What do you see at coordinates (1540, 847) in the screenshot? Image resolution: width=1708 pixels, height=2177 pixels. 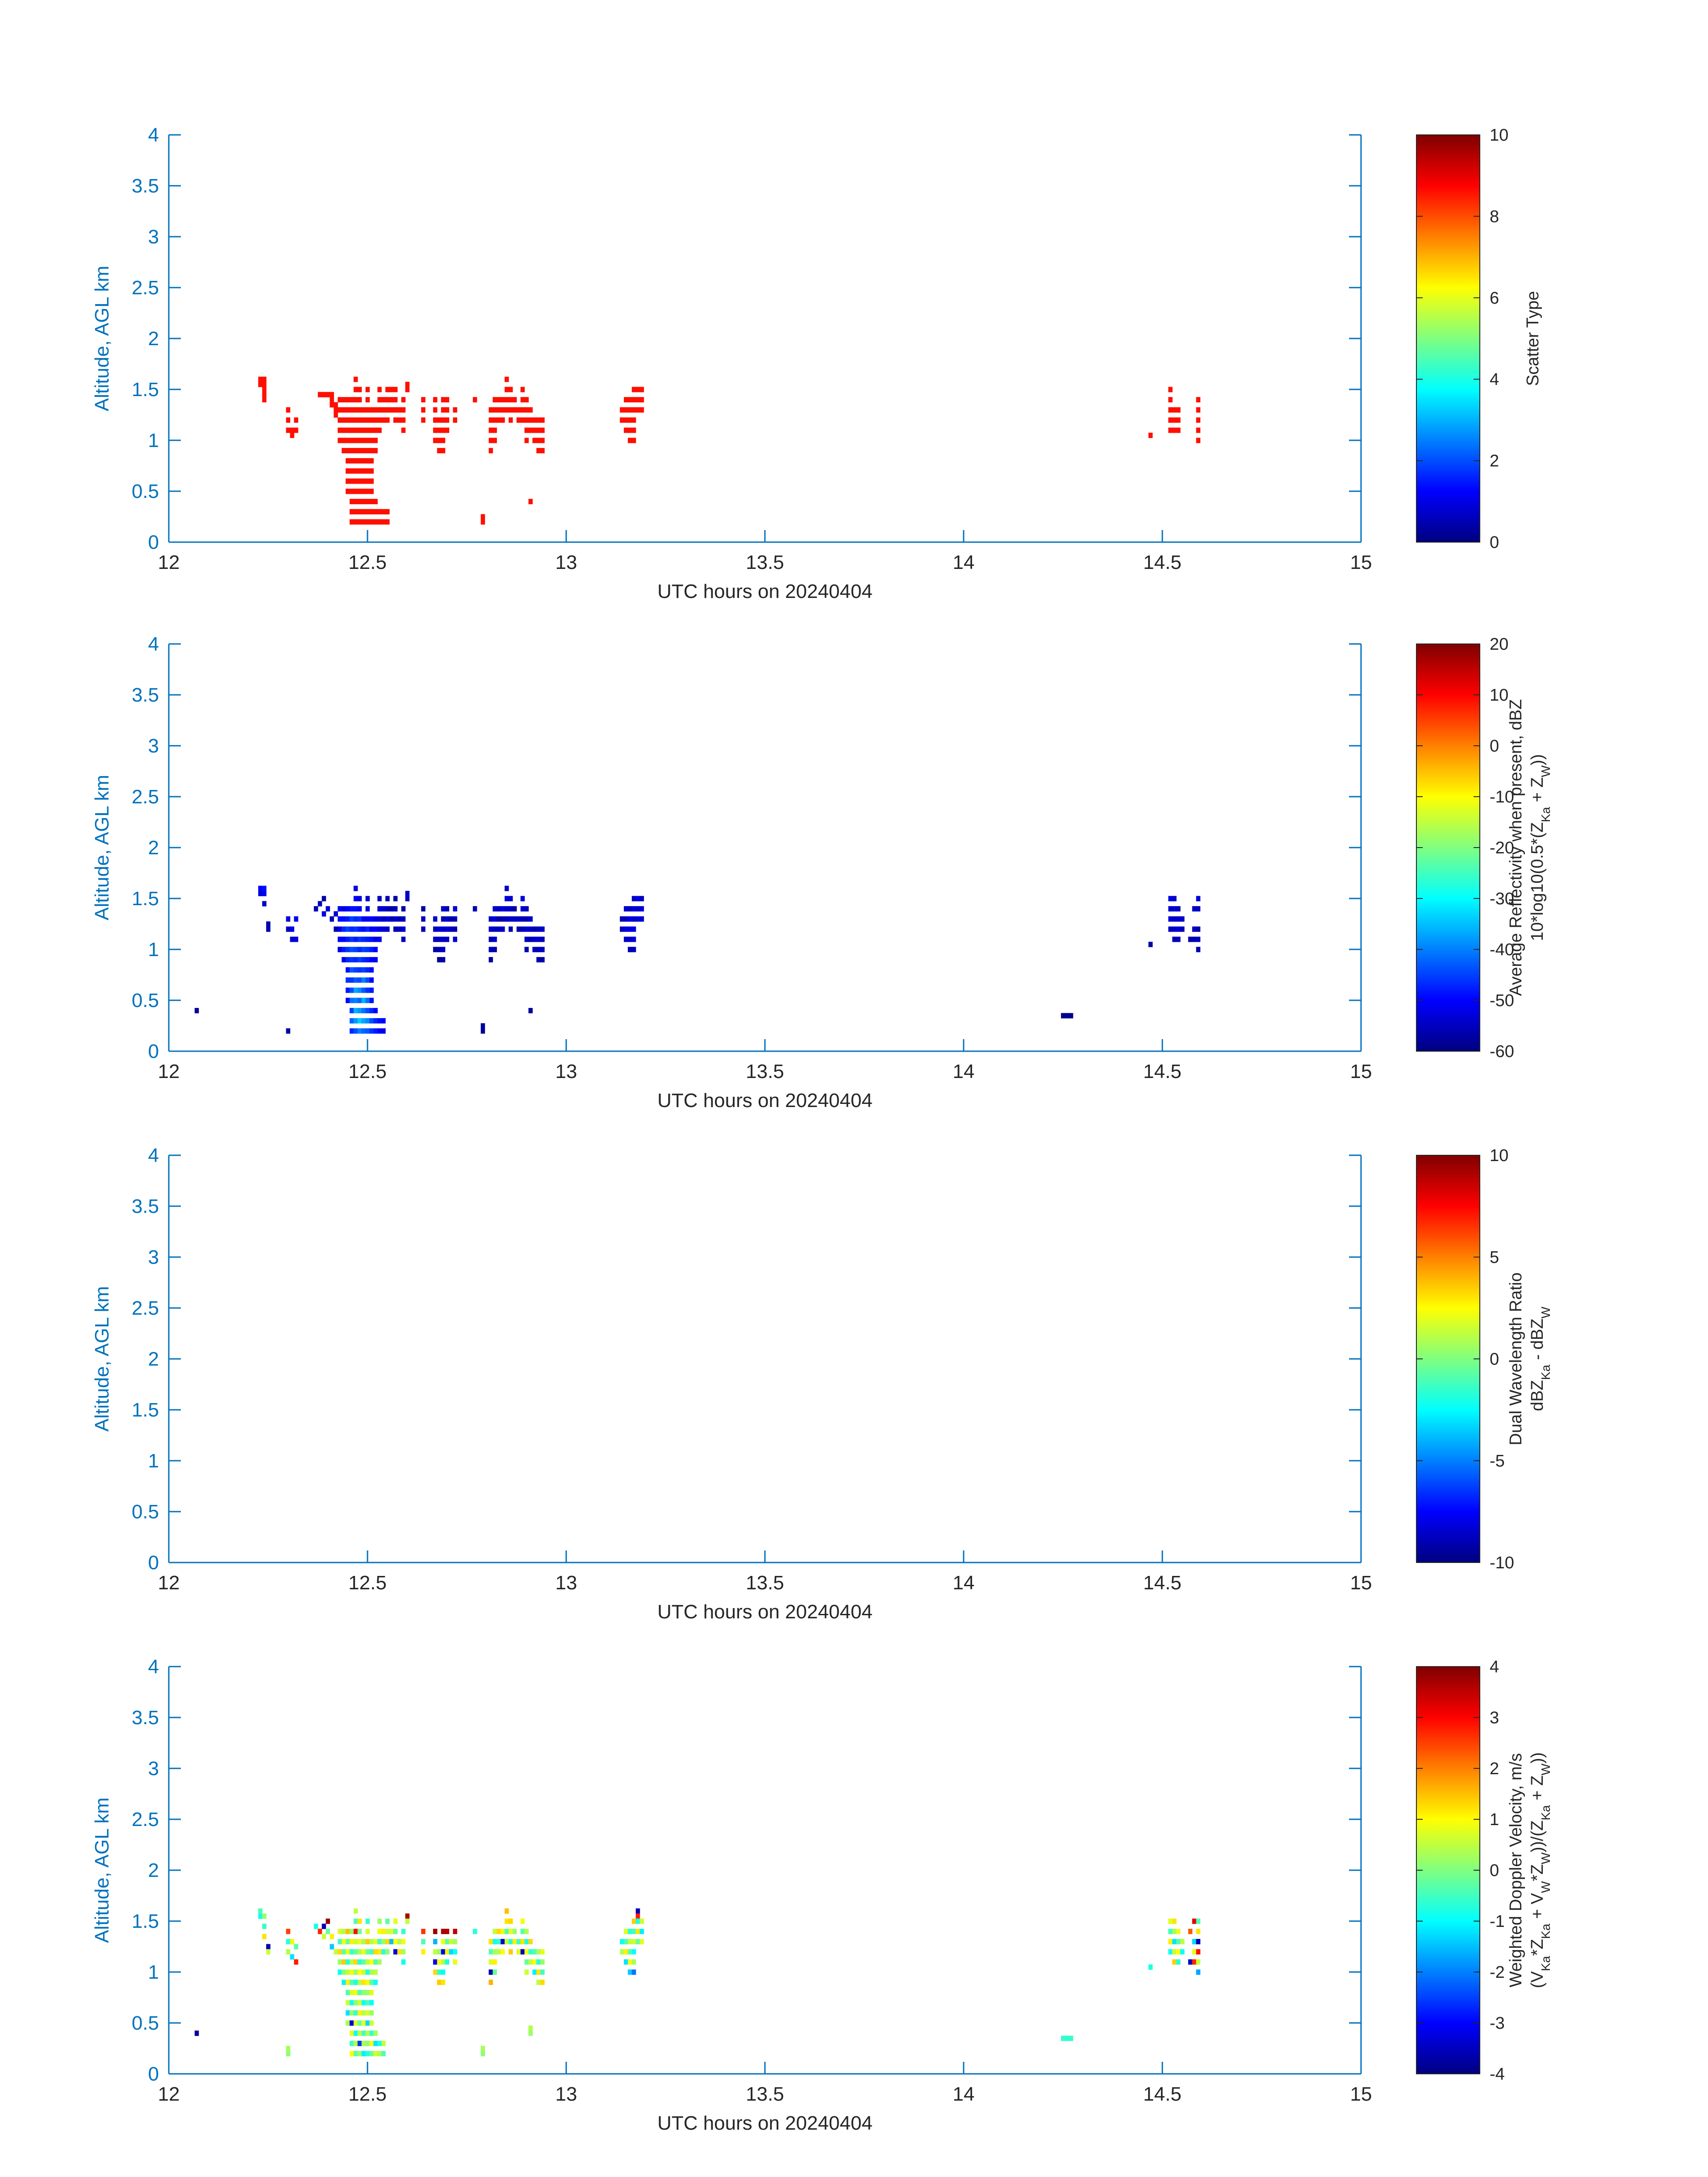 I see `colorbar-label-line: 10*log10(0.5*(ZKa + ZW))` at bounding box center [1540, 847].